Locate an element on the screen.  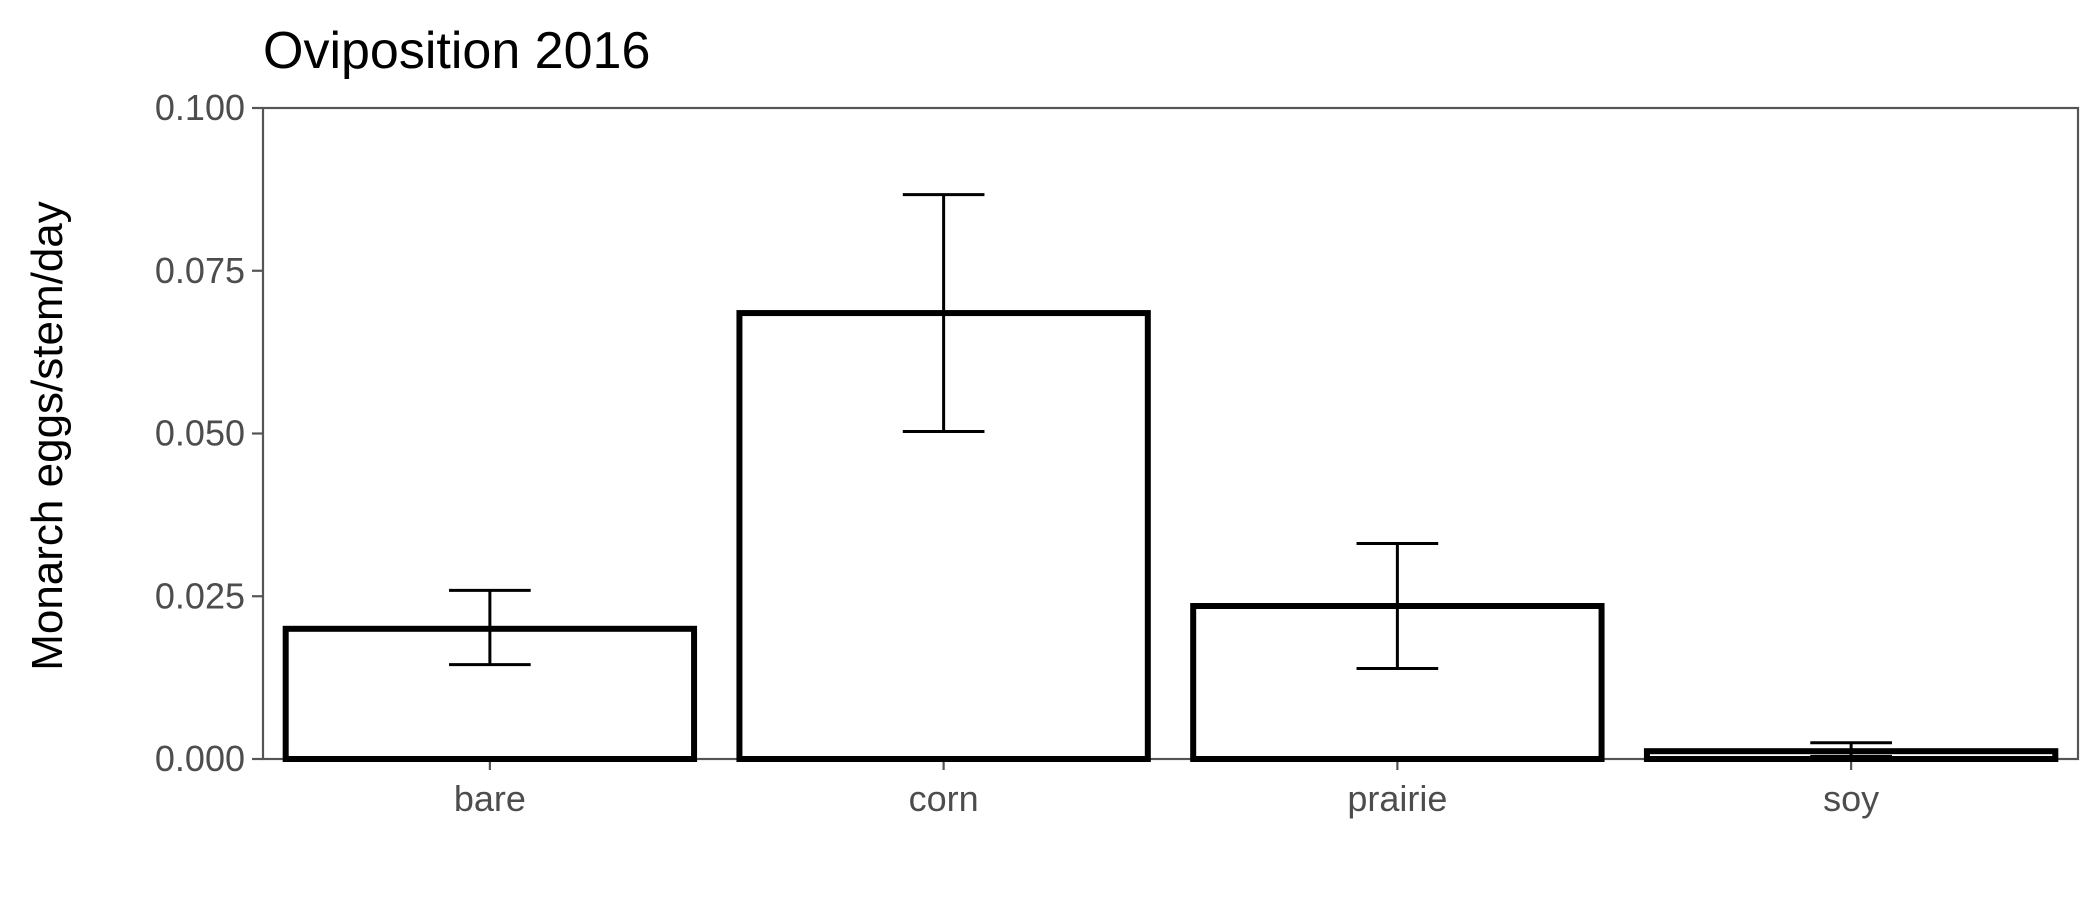
chart-title: Oviposition 2016 is located at coordinates (456, 51).